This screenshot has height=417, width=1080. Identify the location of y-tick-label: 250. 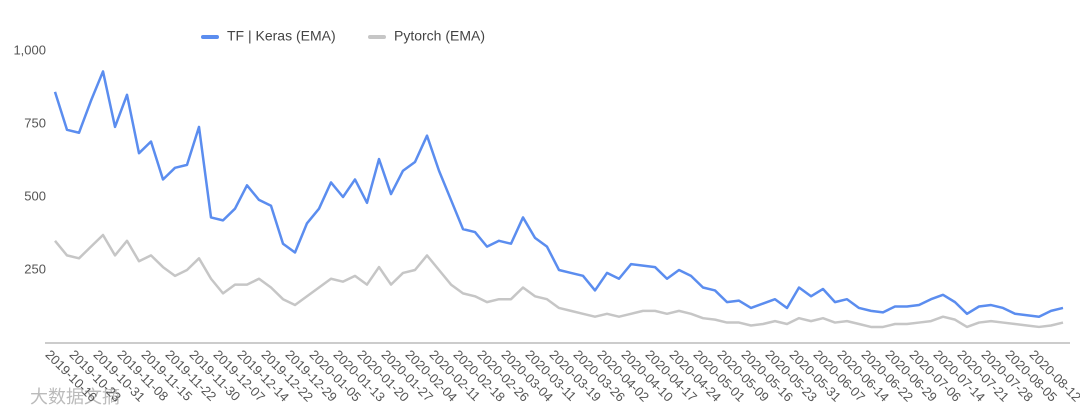
(35, 268).